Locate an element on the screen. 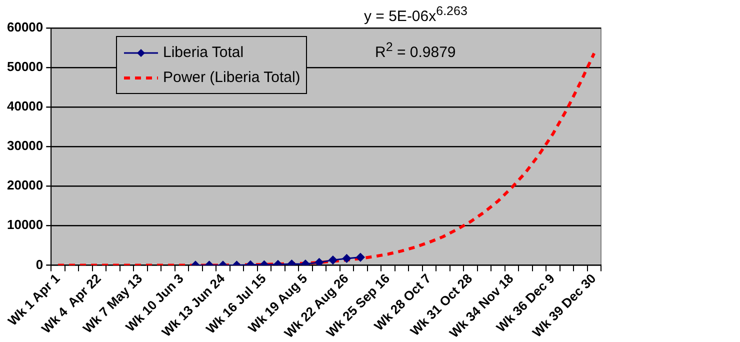 This screenshot has height=342, width=740. y-tick-label: 50000 is located at coordinates (25, 66).